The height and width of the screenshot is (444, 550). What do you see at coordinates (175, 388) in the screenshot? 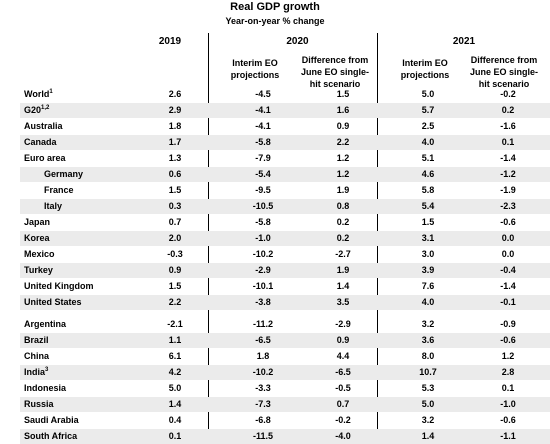
I see `value-v2019: 5.0` at bounding box center [175, 388].